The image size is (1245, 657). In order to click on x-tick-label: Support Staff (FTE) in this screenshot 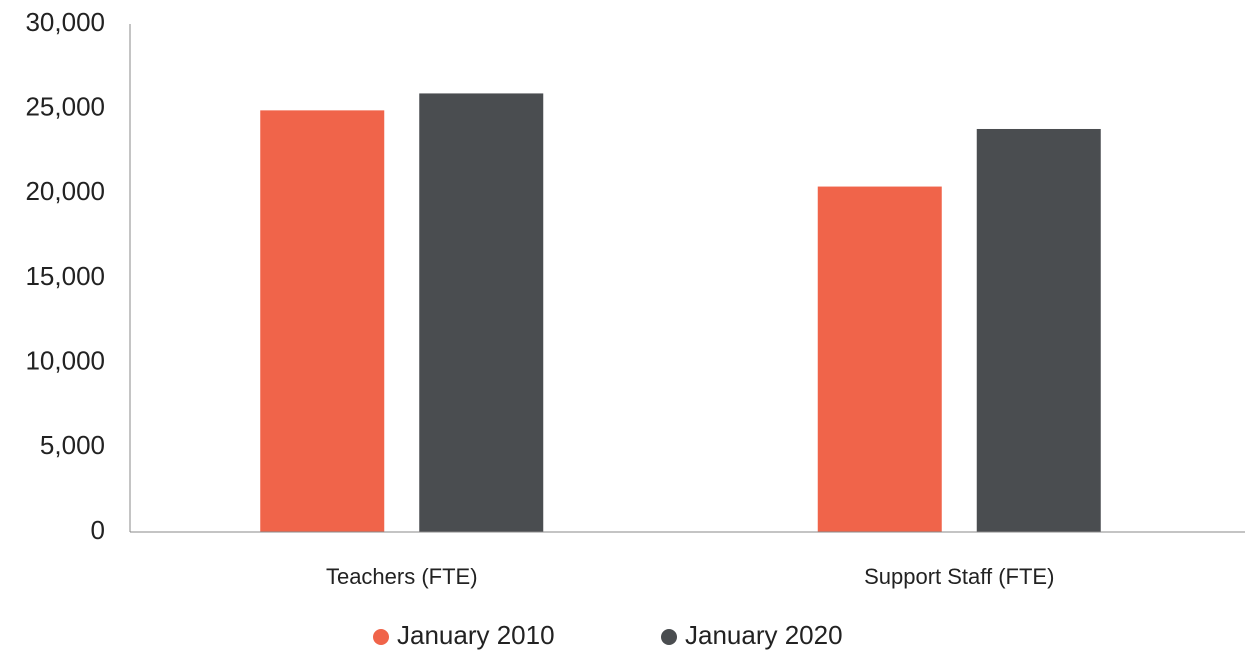, I will do `click(959, 576)`.